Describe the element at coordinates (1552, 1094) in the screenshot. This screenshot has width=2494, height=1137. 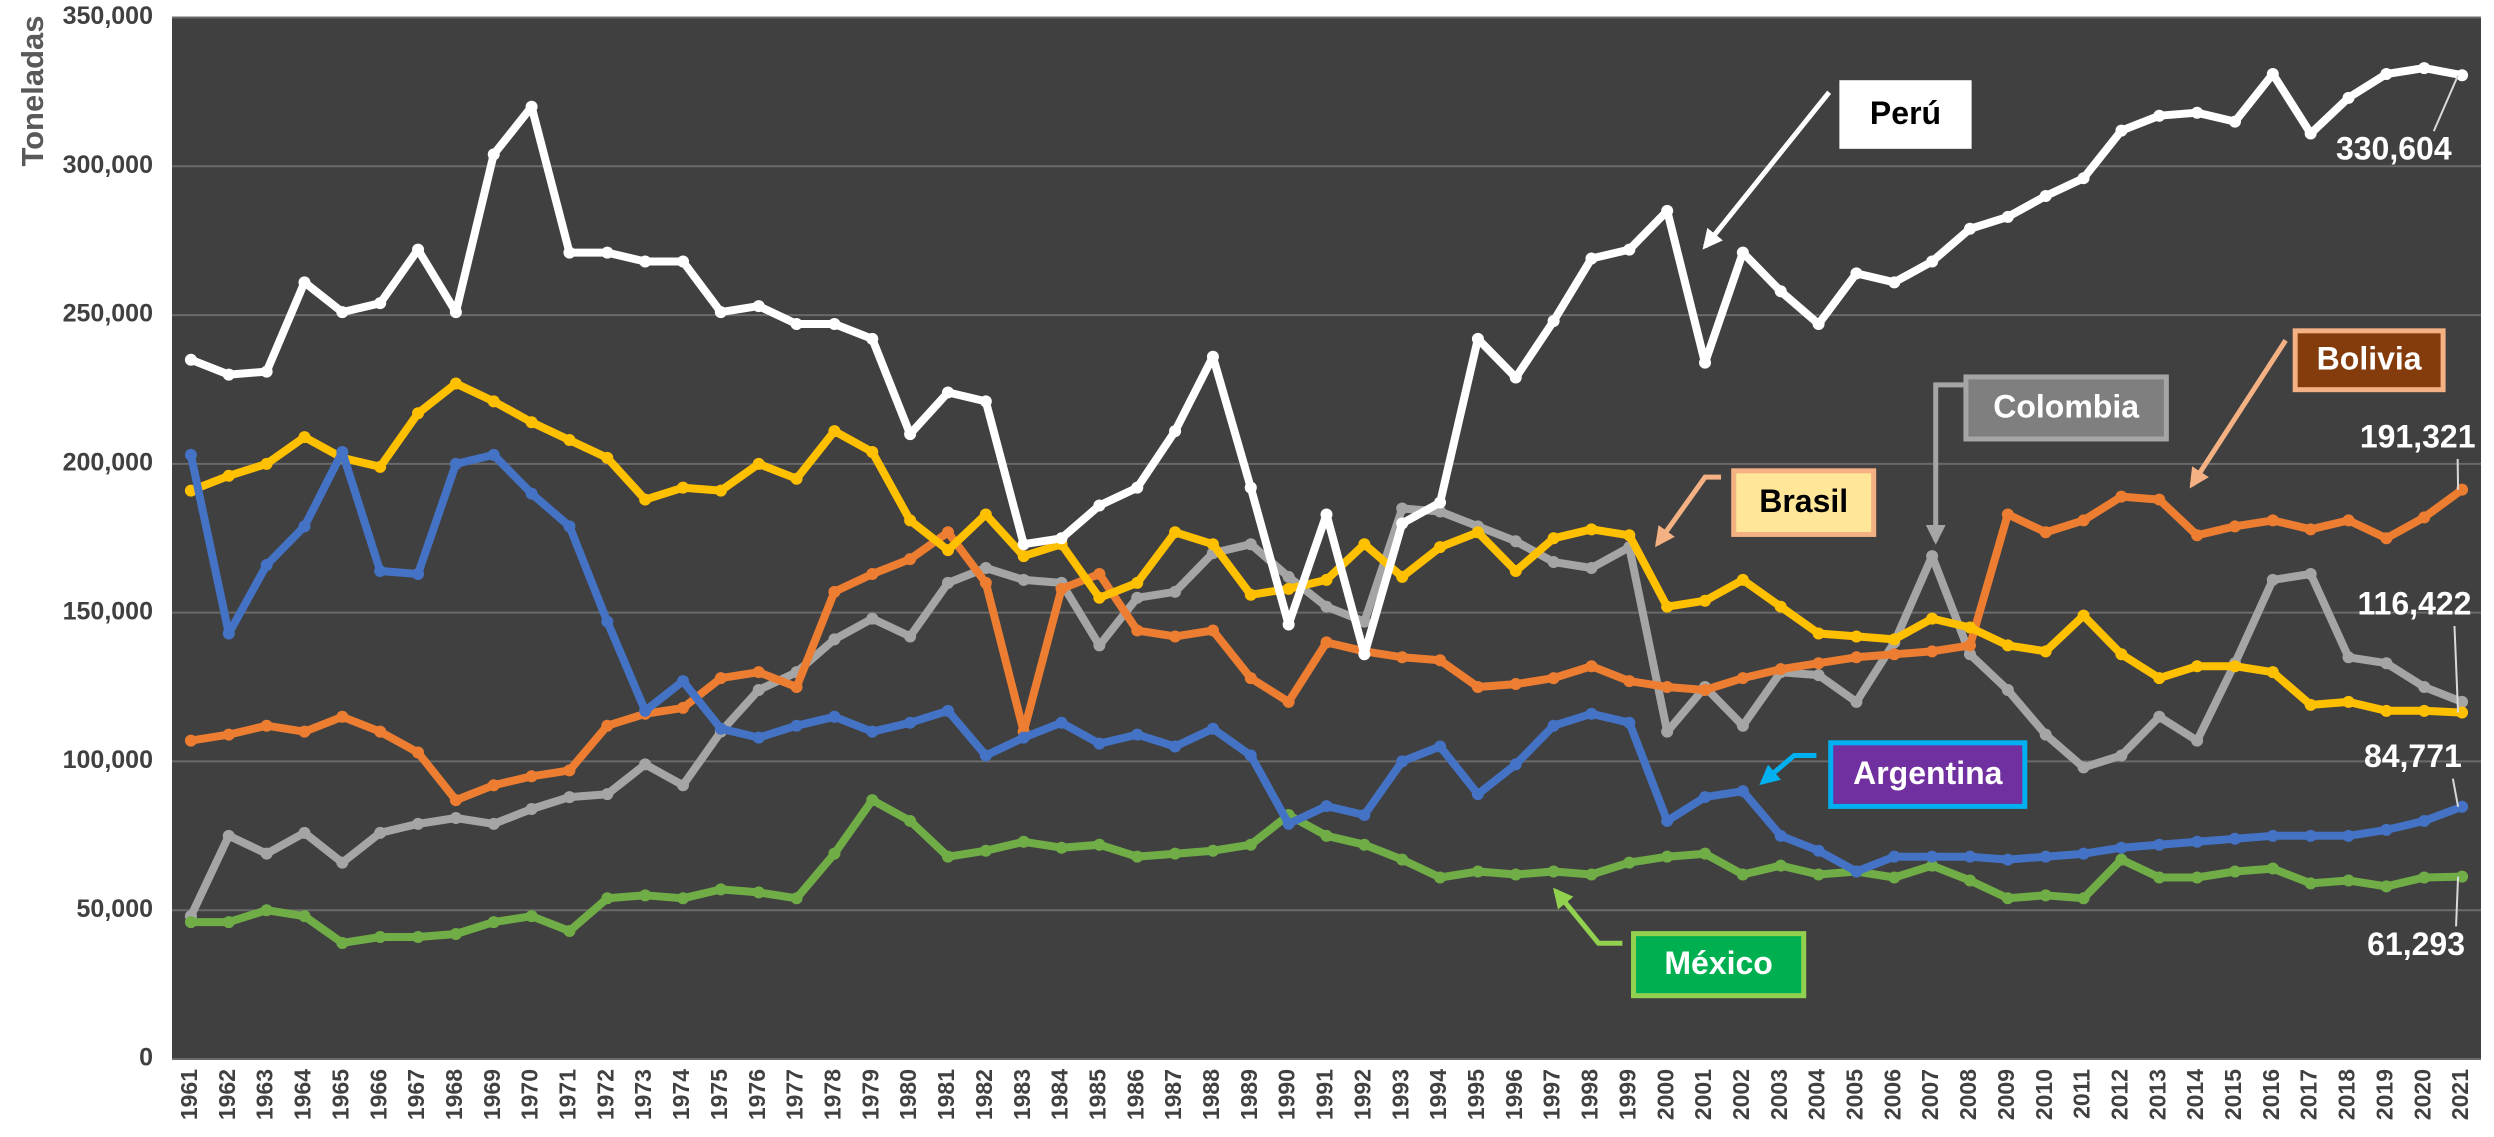
I see `x-tick-label: 1997` at that location.